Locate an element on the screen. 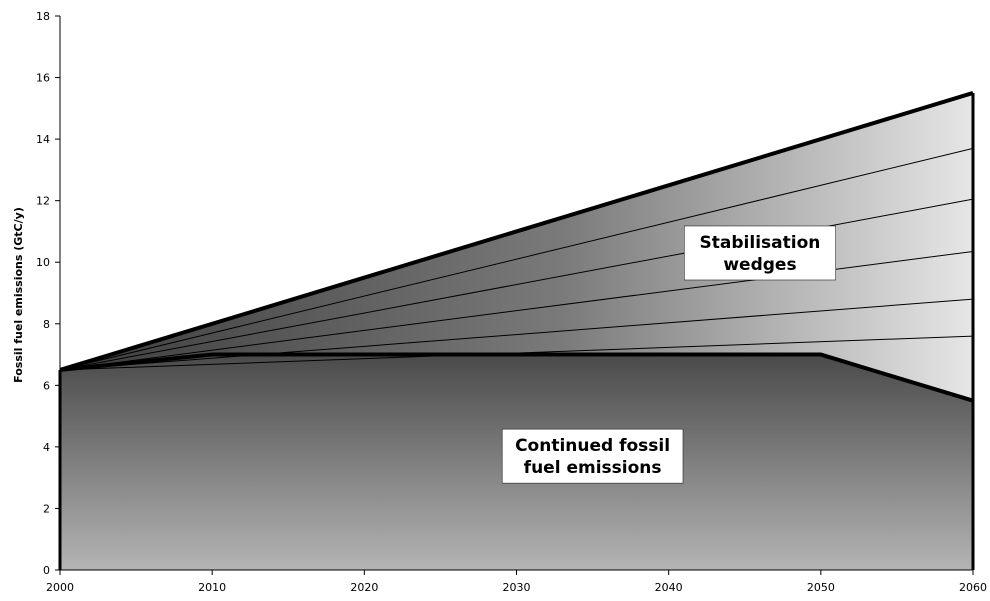 This screenshot has height=601, width=990. x-tick-label: 2000 is located at coordinates (60, 587).